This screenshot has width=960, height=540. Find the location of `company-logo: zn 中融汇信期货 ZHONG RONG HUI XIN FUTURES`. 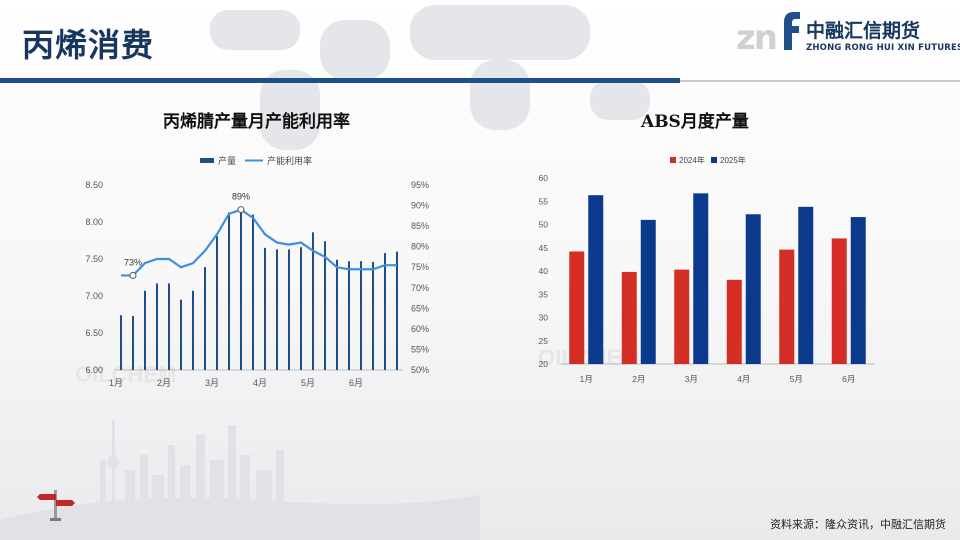

company-logo: zn 中融汇信期货 ZHONG RONG HUI XIN FUTURES is located at coordinates (848, 35).